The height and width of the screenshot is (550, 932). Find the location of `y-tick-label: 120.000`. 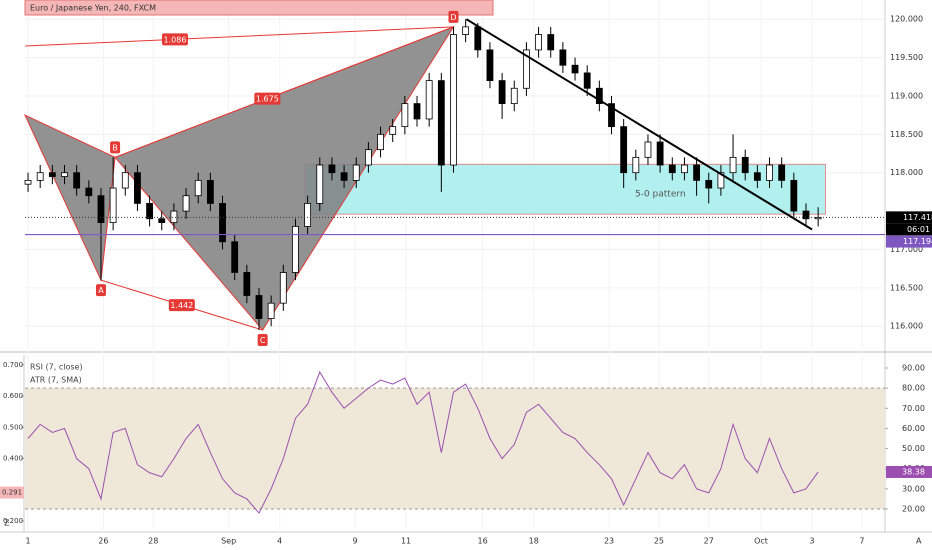

y-tick-label: 120.000 is located at coordinates (906, 19).